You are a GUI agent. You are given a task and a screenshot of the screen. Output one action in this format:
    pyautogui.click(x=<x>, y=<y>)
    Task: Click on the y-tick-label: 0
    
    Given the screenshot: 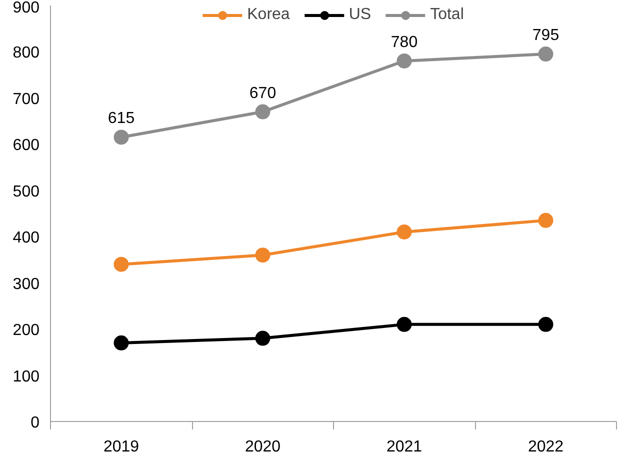 What is the action you would take?
    pyautogui.click(x=35, y=423)
    